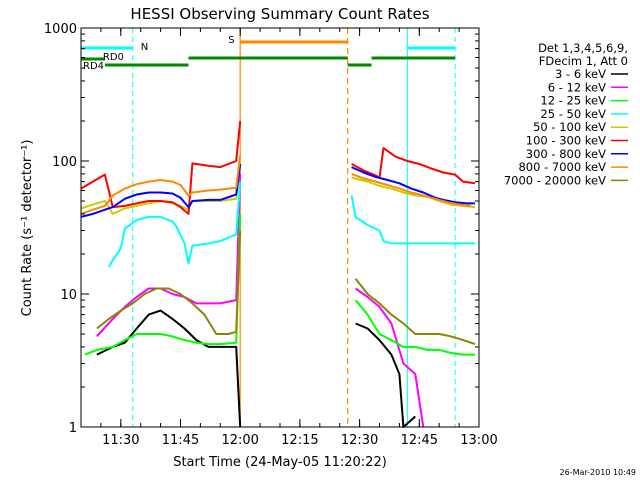 The width and height of the screenshot is (640, 480). Describe the element at coordinates (120, 440) in the screenshot. I see `x-tick-label: 11:30` at that location.